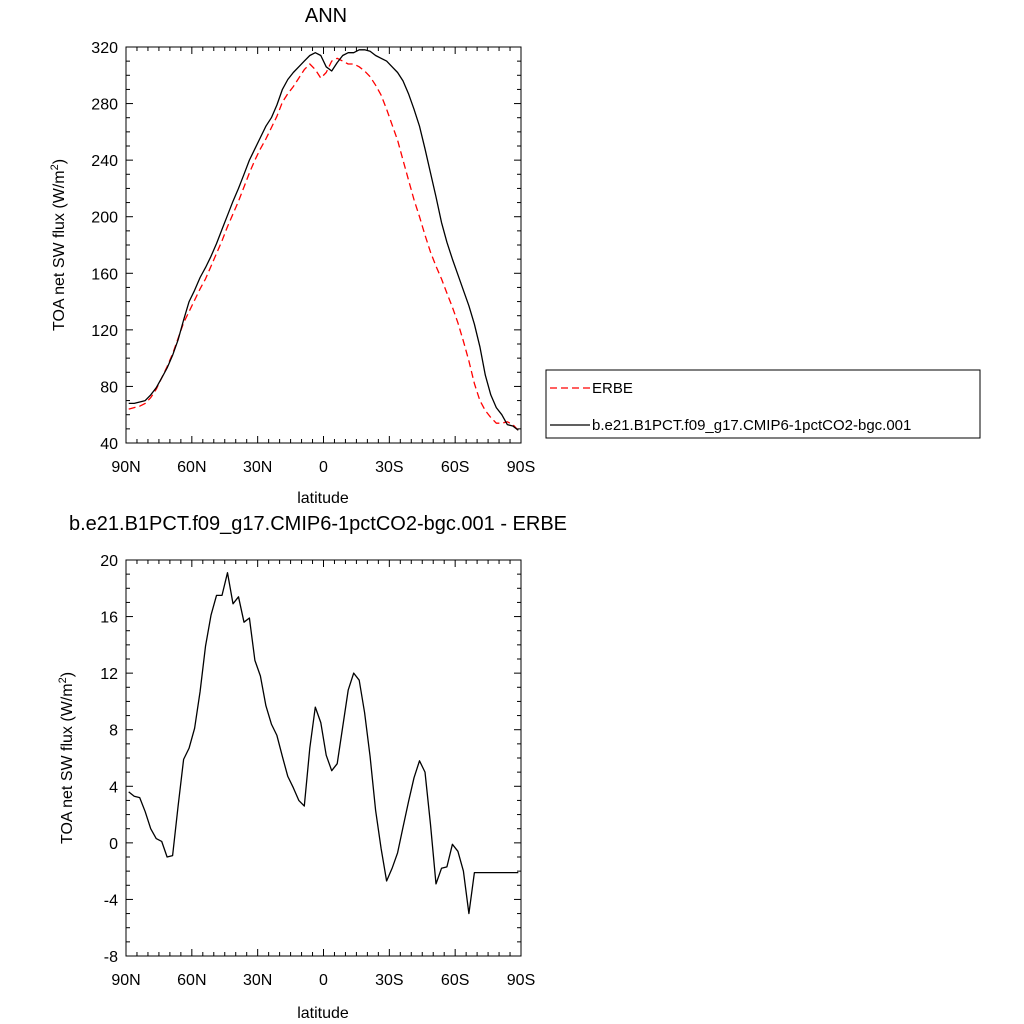  What do you see at coordinates (109, 674) in the screenshot?
I see `y-tick-label: 12` at bounding box center [109, 674].